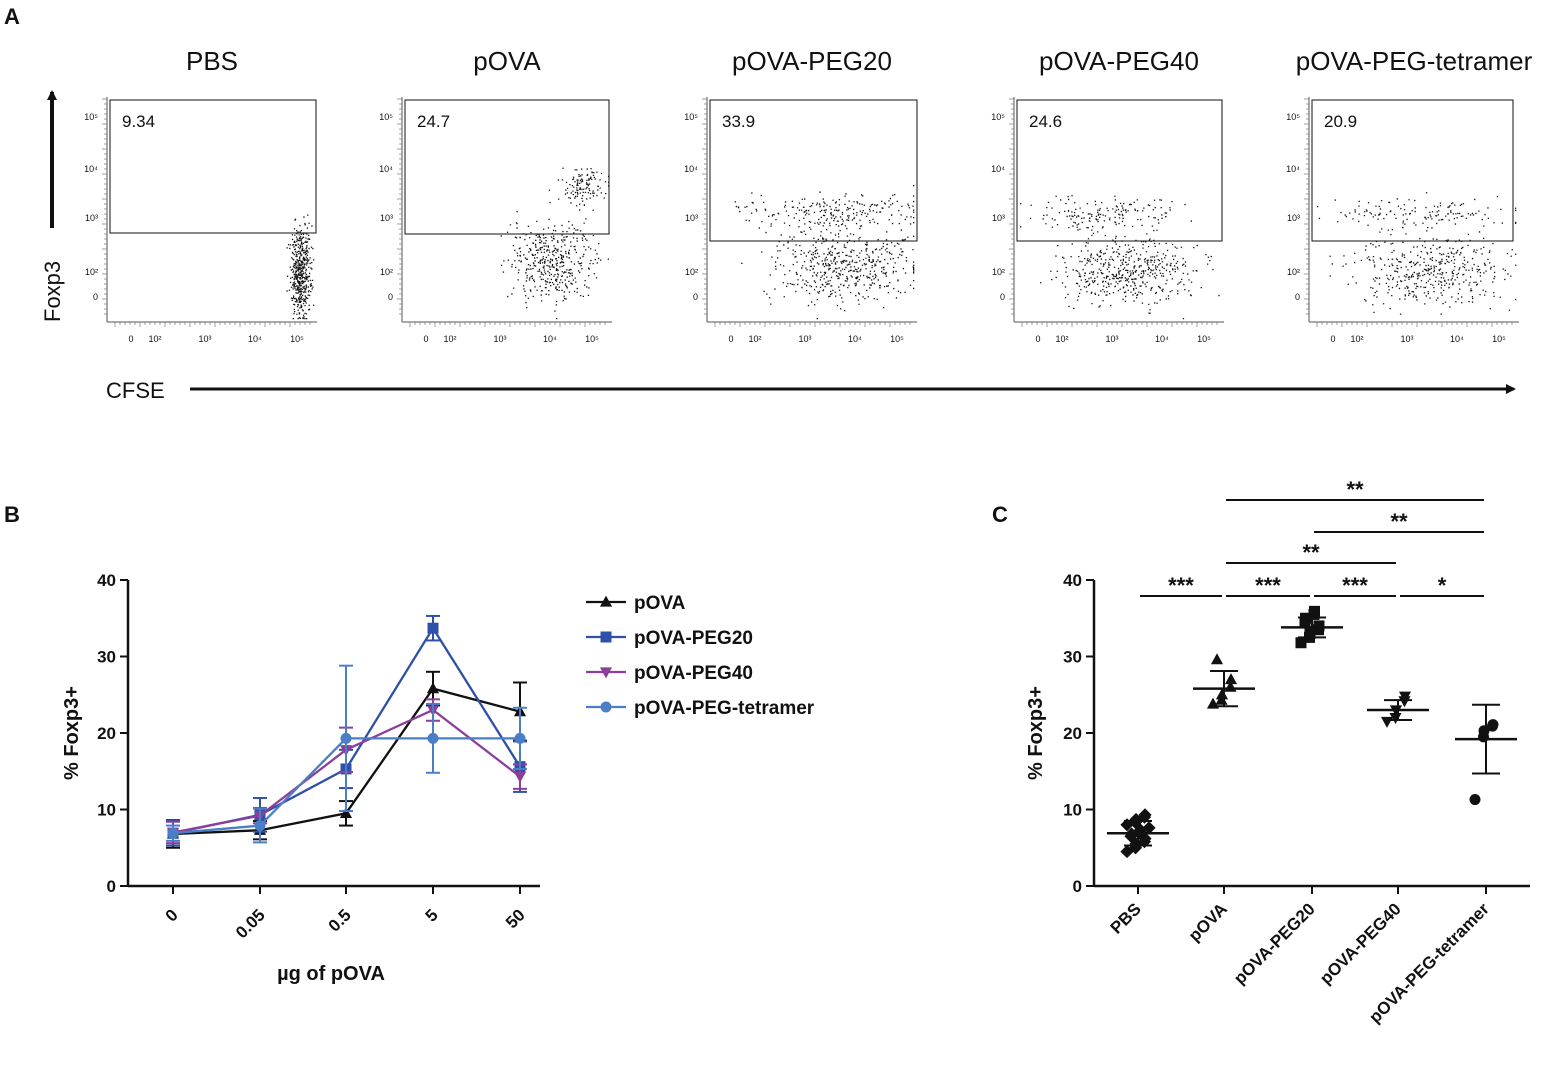 The width and height of the screenshot is (1561, 1076). I want to click on flow-plot-title: PBS, so click(212, 61).